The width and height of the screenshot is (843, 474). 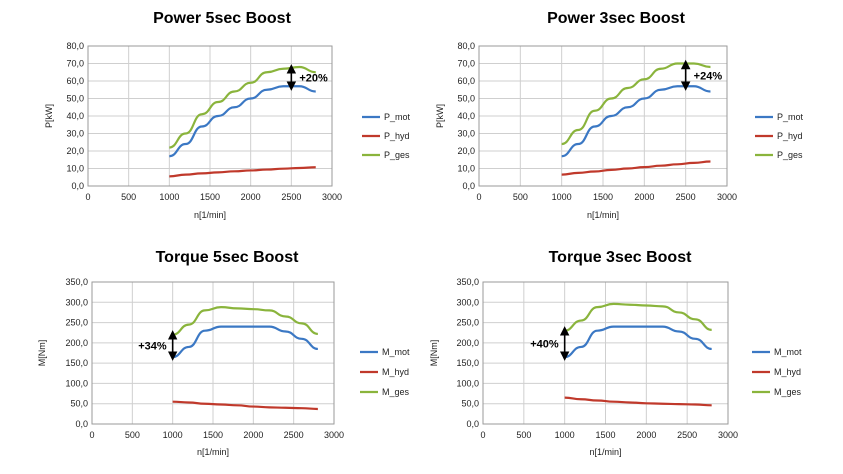 I want to click on series-line-p-ges, so click(x=242, y=107).